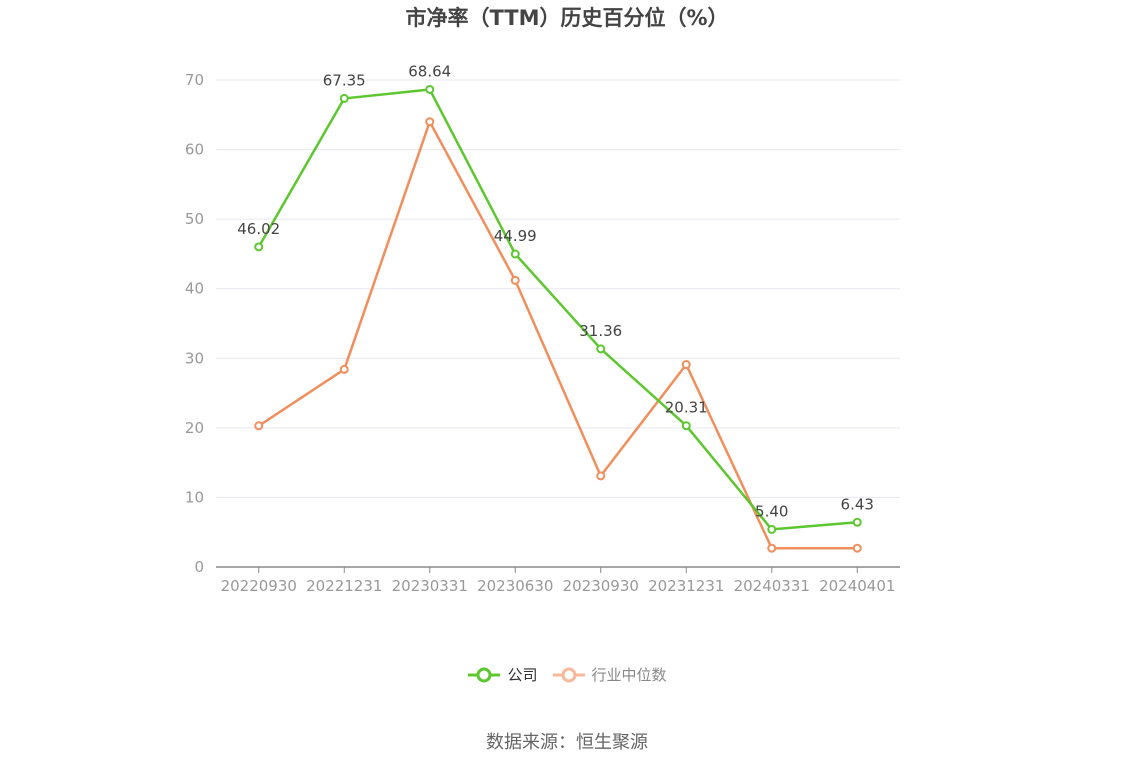  Describe the element at coordinates (601, 586) in the screenshot. I see `x-tick-label: 20230930` at that location.